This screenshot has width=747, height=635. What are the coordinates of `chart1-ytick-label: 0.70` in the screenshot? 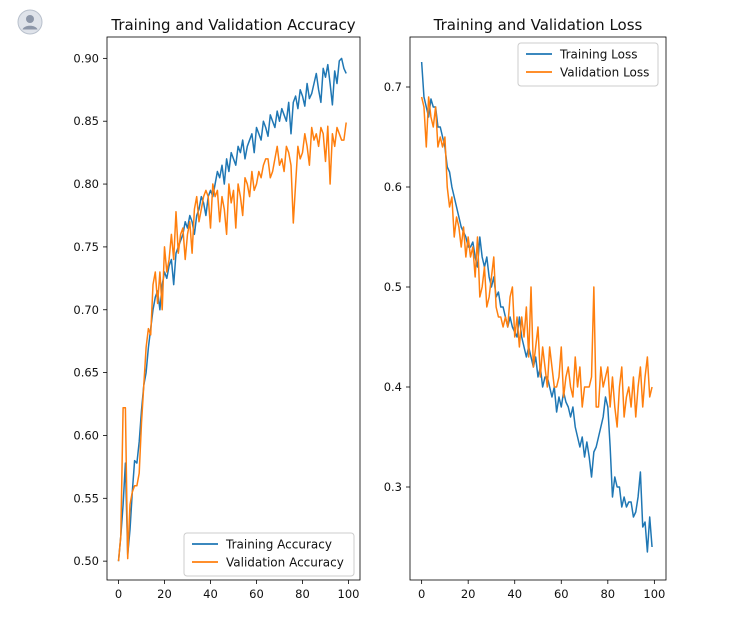 It's located at (86, 310).